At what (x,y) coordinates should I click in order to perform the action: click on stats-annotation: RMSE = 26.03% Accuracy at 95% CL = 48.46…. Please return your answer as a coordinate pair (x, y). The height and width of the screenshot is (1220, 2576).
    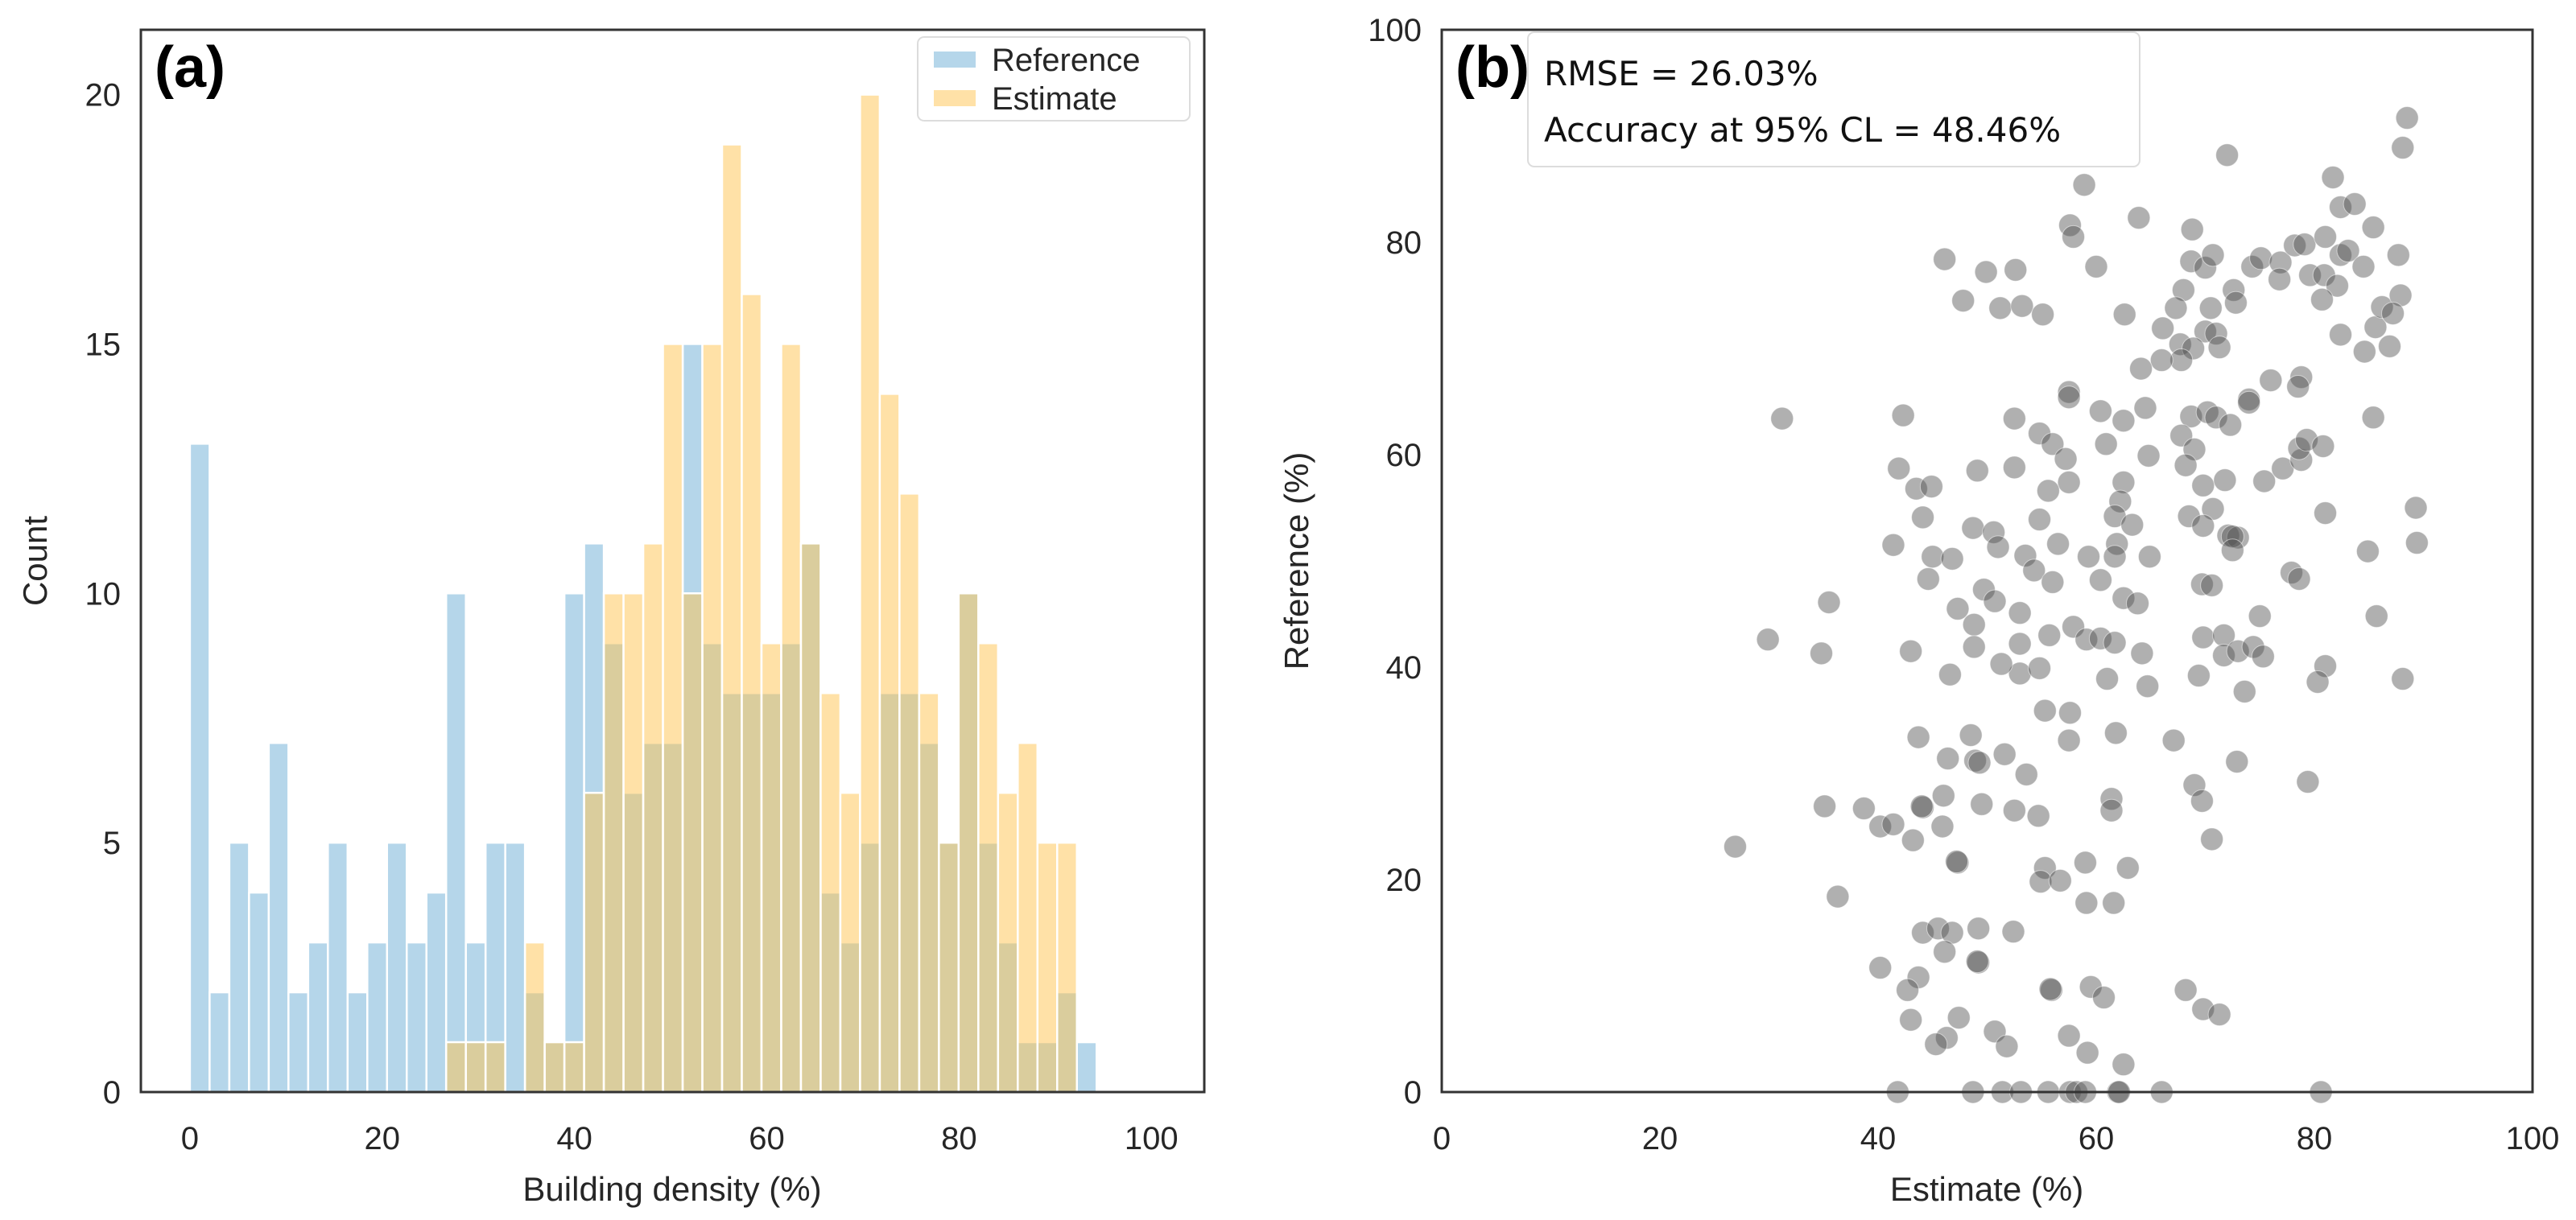
    Looking at the image, I should click on (1833, 99).